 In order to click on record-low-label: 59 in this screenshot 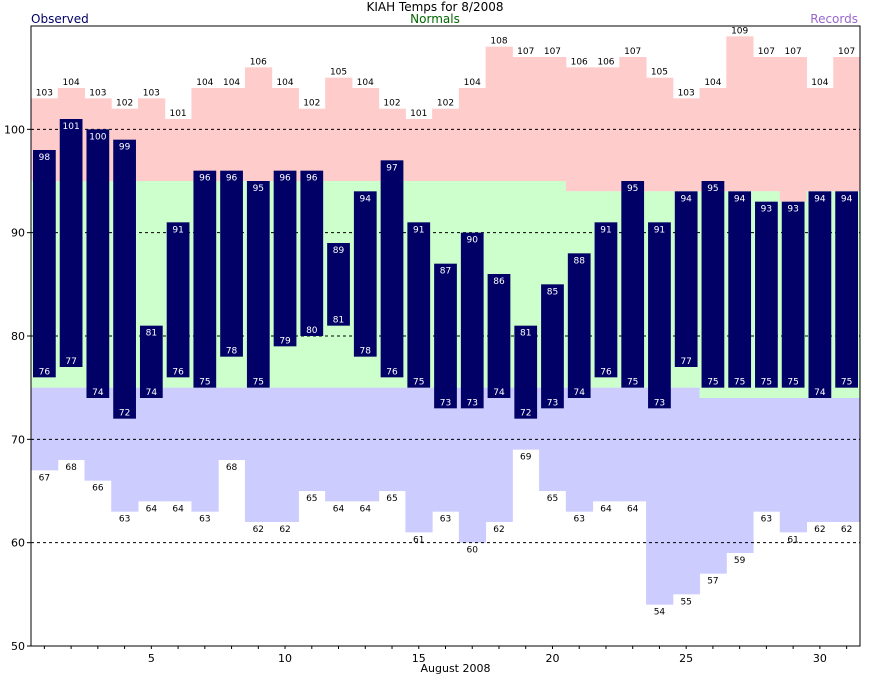, I will do `click(740, 561)`.